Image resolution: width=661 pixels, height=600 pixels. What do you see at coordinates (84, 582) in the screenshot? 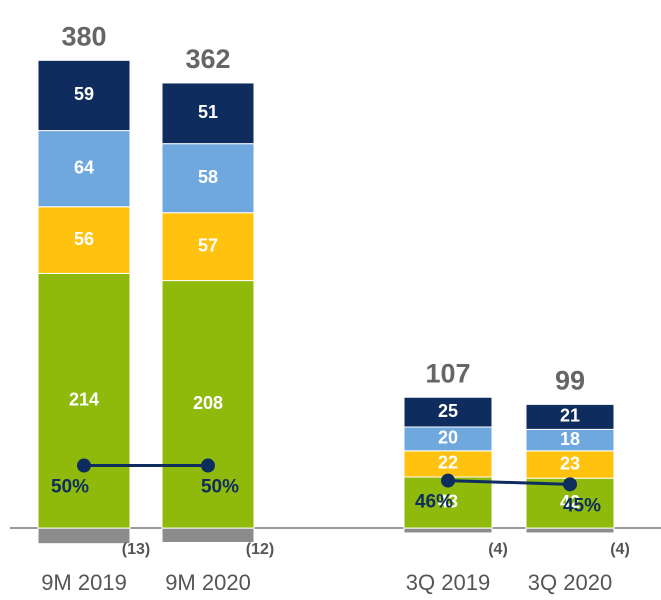
I see `x-tick-label: 9M 2019` at bounding box center [84, 582].